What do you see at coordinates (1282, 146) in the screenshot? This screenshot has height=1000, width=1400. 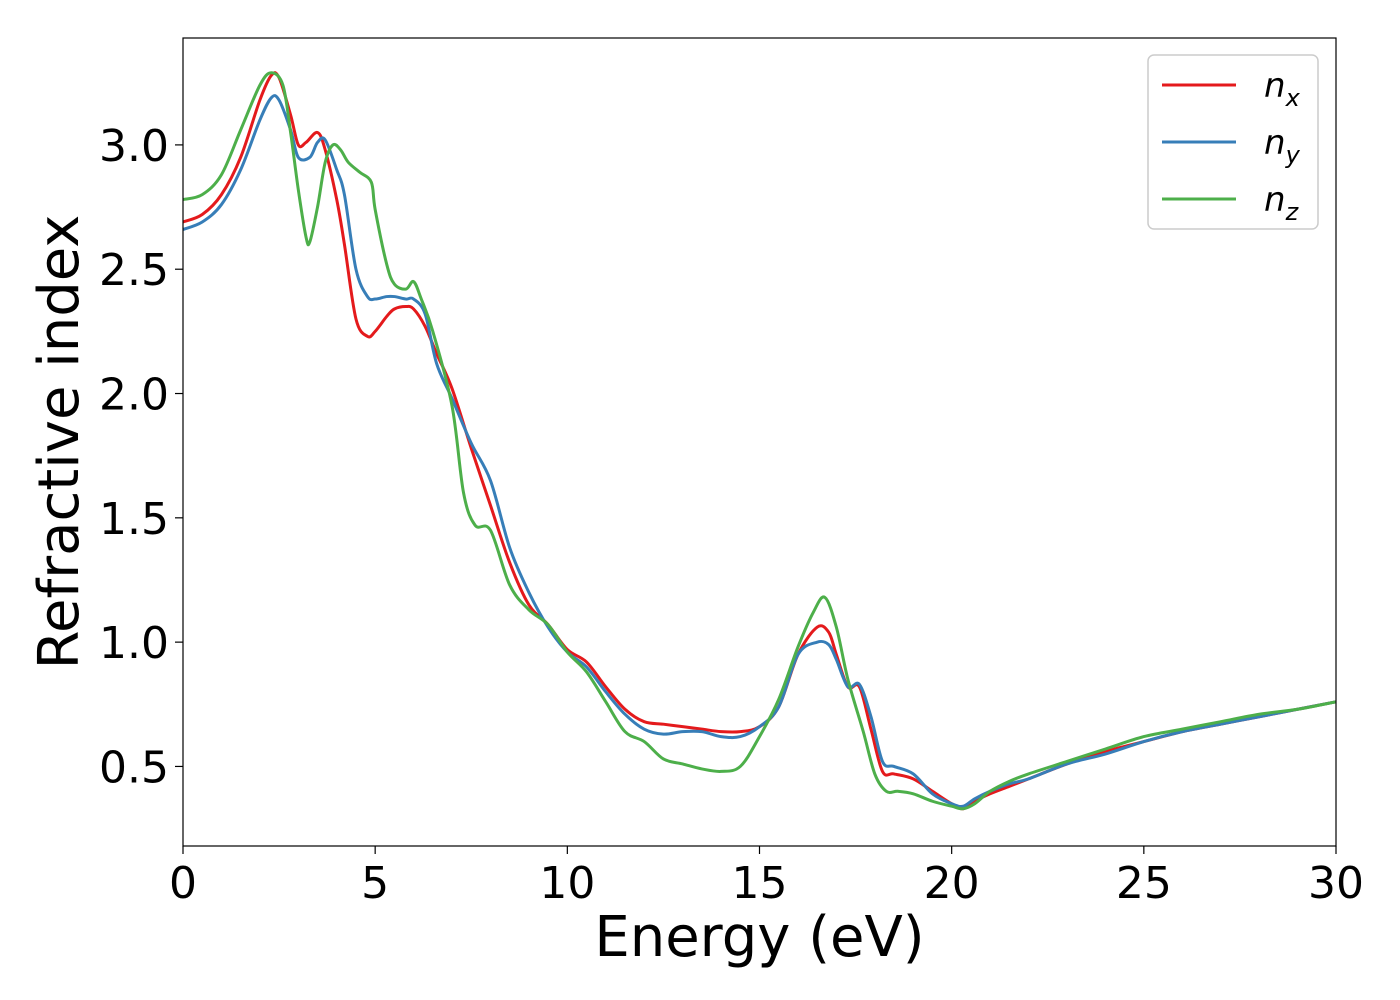 I see `legend-label-n-y: ny` at bounding box center [1282, 146].